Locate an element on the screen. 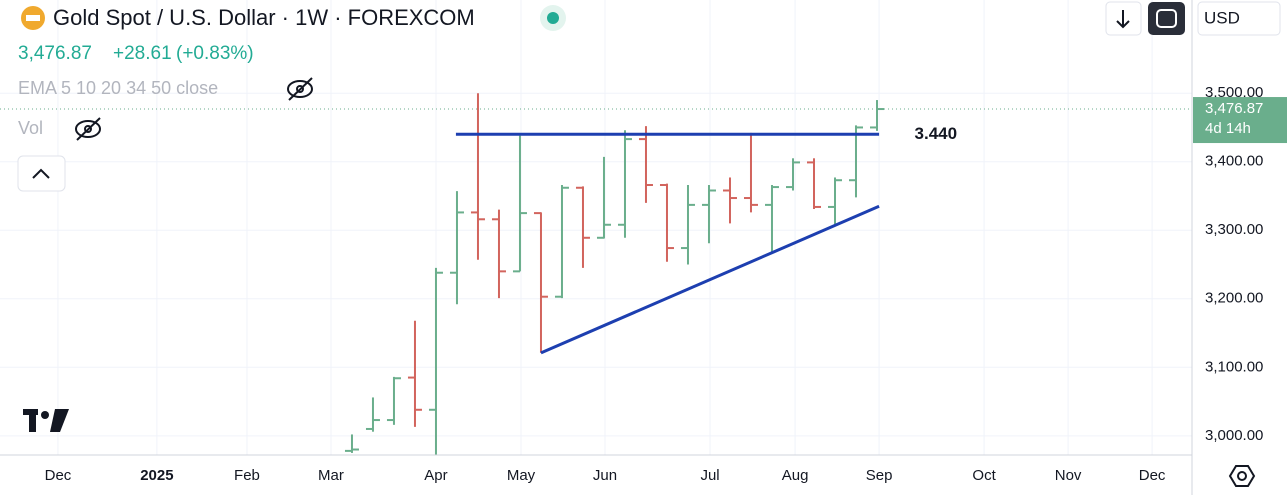 The width and height of the screenshot is (1287, 495). settings-icon is located at coordinates (1242, 476).